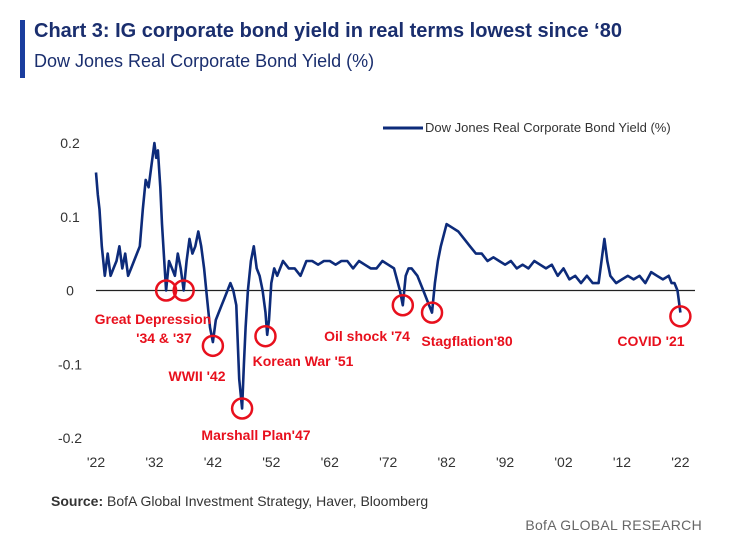 The image size is (734, 545). I want to click on annotation-label: WWII '42, so click(197, 376).